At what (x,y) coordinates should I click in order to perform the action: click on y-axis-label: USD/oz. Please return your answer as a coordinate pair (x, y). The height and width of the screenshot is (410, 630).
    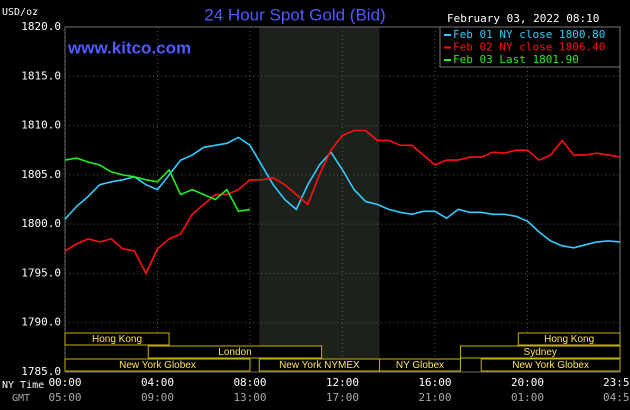
    Looking at the image, I should click on (20, 12).